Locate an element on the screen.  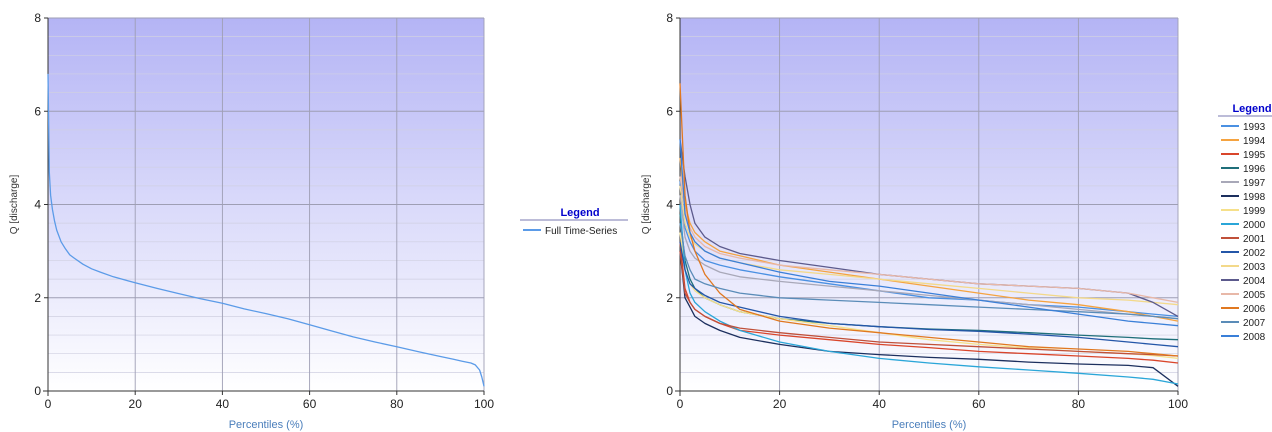
legend-entry: 2005 is located at coordinates (1254, 295).